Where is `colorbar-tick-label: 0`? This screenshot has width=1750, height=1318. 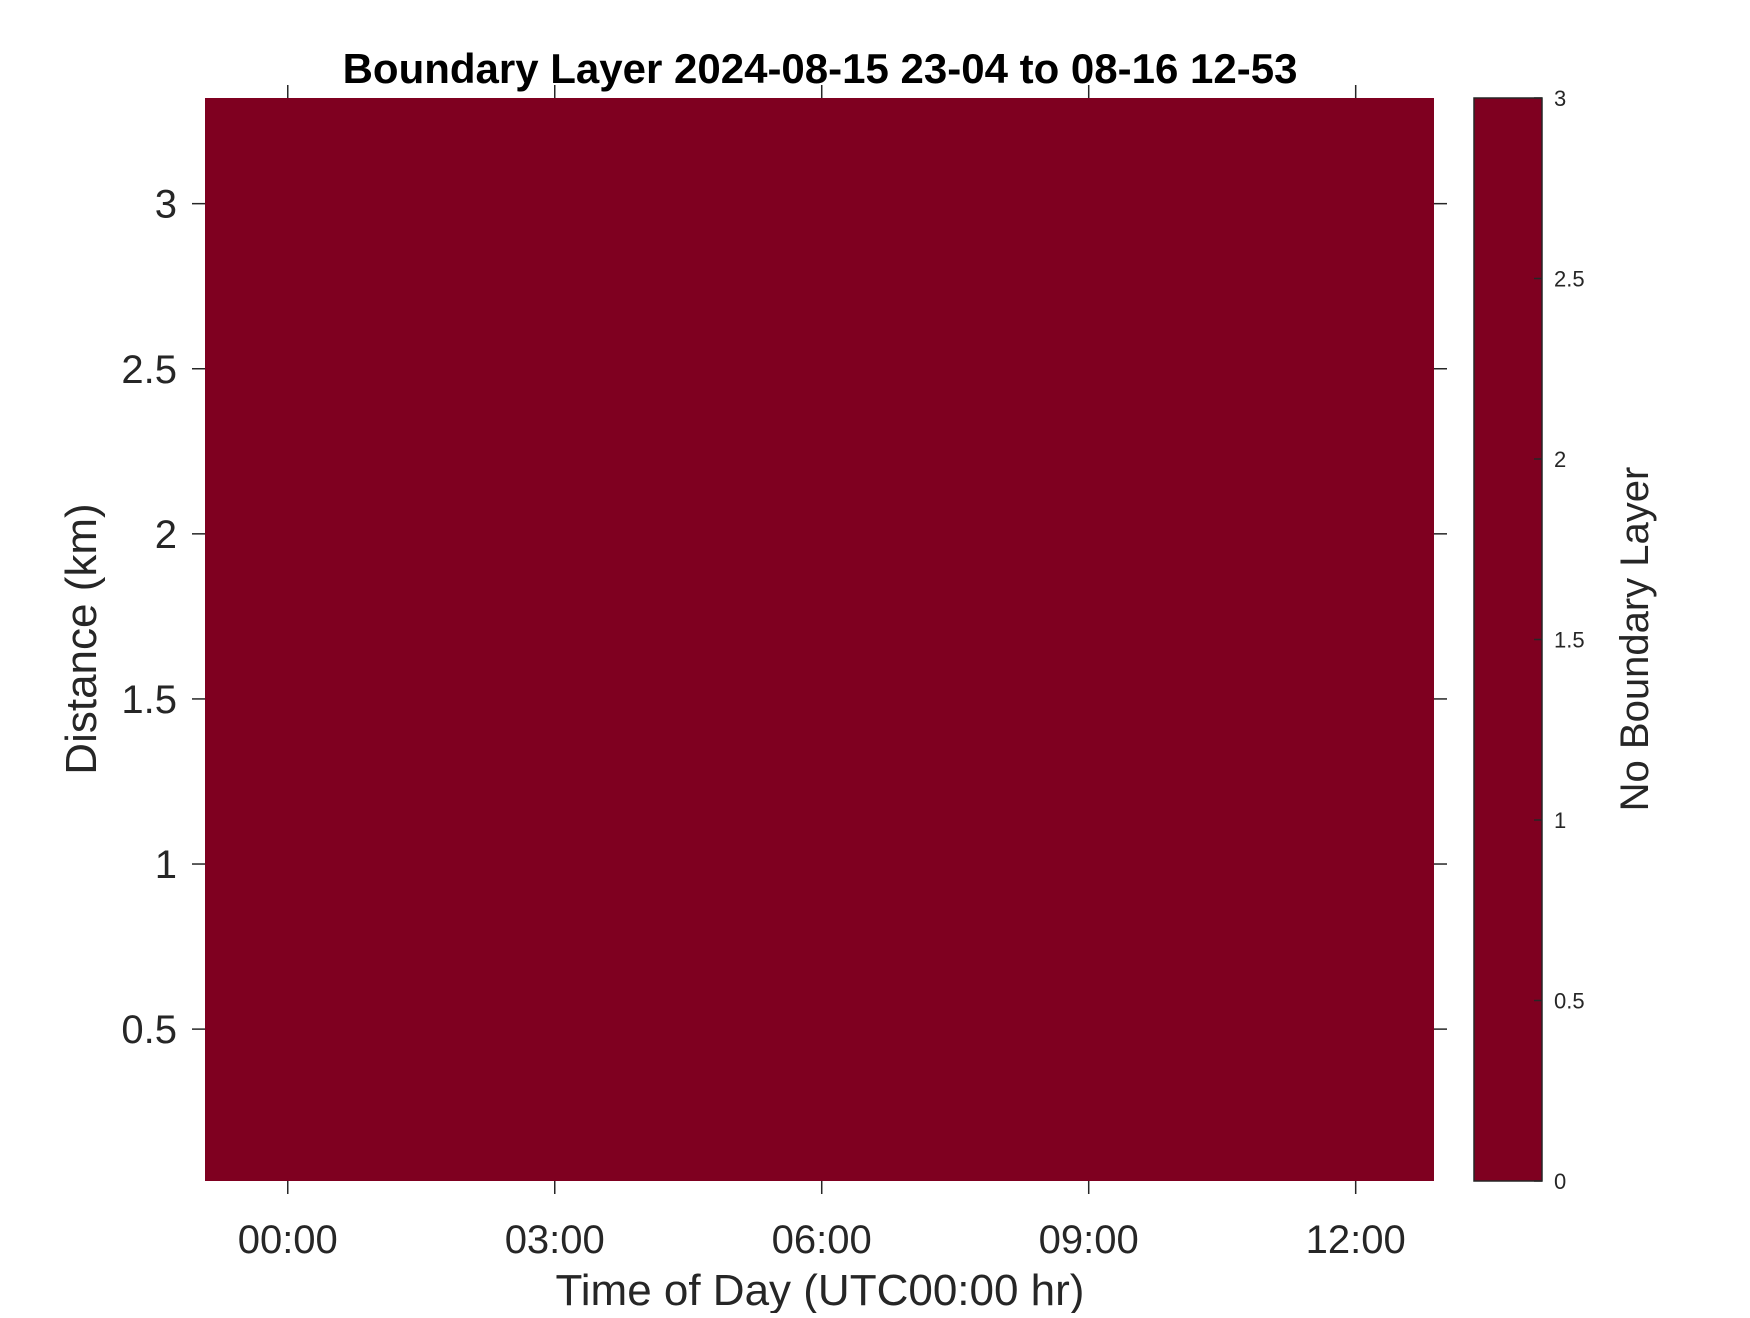 colorbar-tick-label: 0 is located at coordinates (1560, 1181).